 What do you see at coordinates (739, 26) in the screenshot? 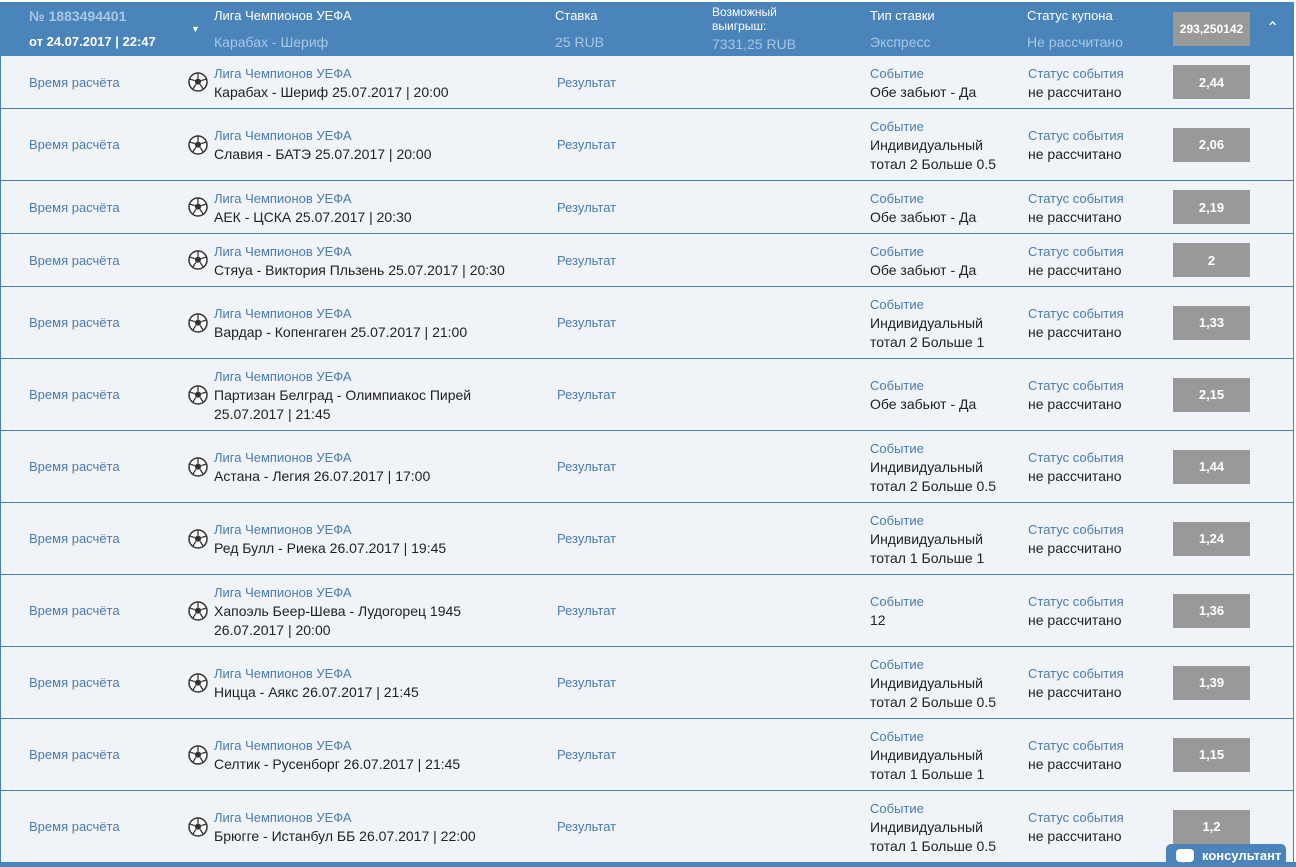
I see `win-label-2: выигрыш:` at bounding box center [739, 26].